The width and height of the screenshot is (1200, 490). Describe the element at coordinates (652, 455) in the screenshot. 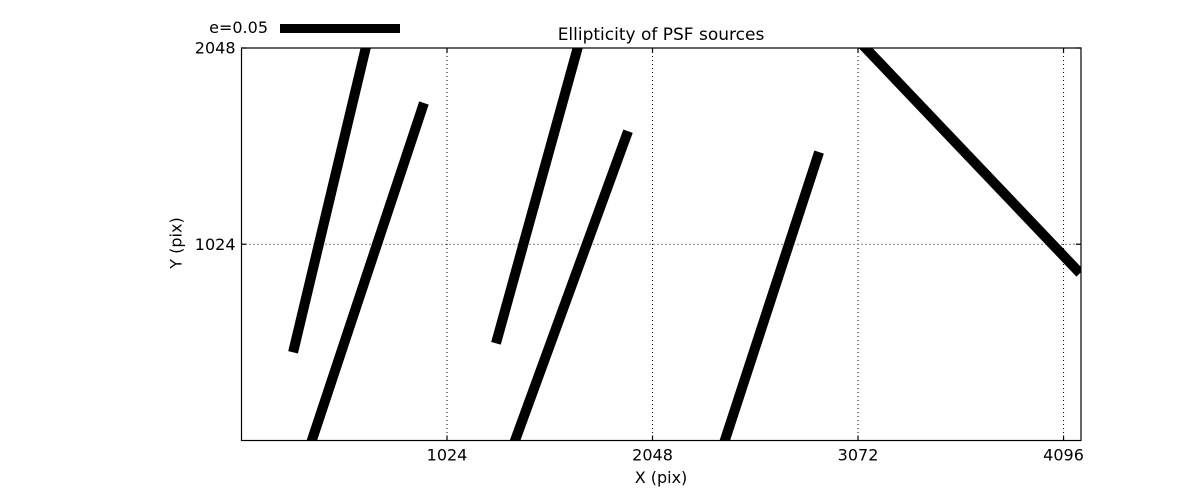

I see `x-tick-label: 2048` at that location.